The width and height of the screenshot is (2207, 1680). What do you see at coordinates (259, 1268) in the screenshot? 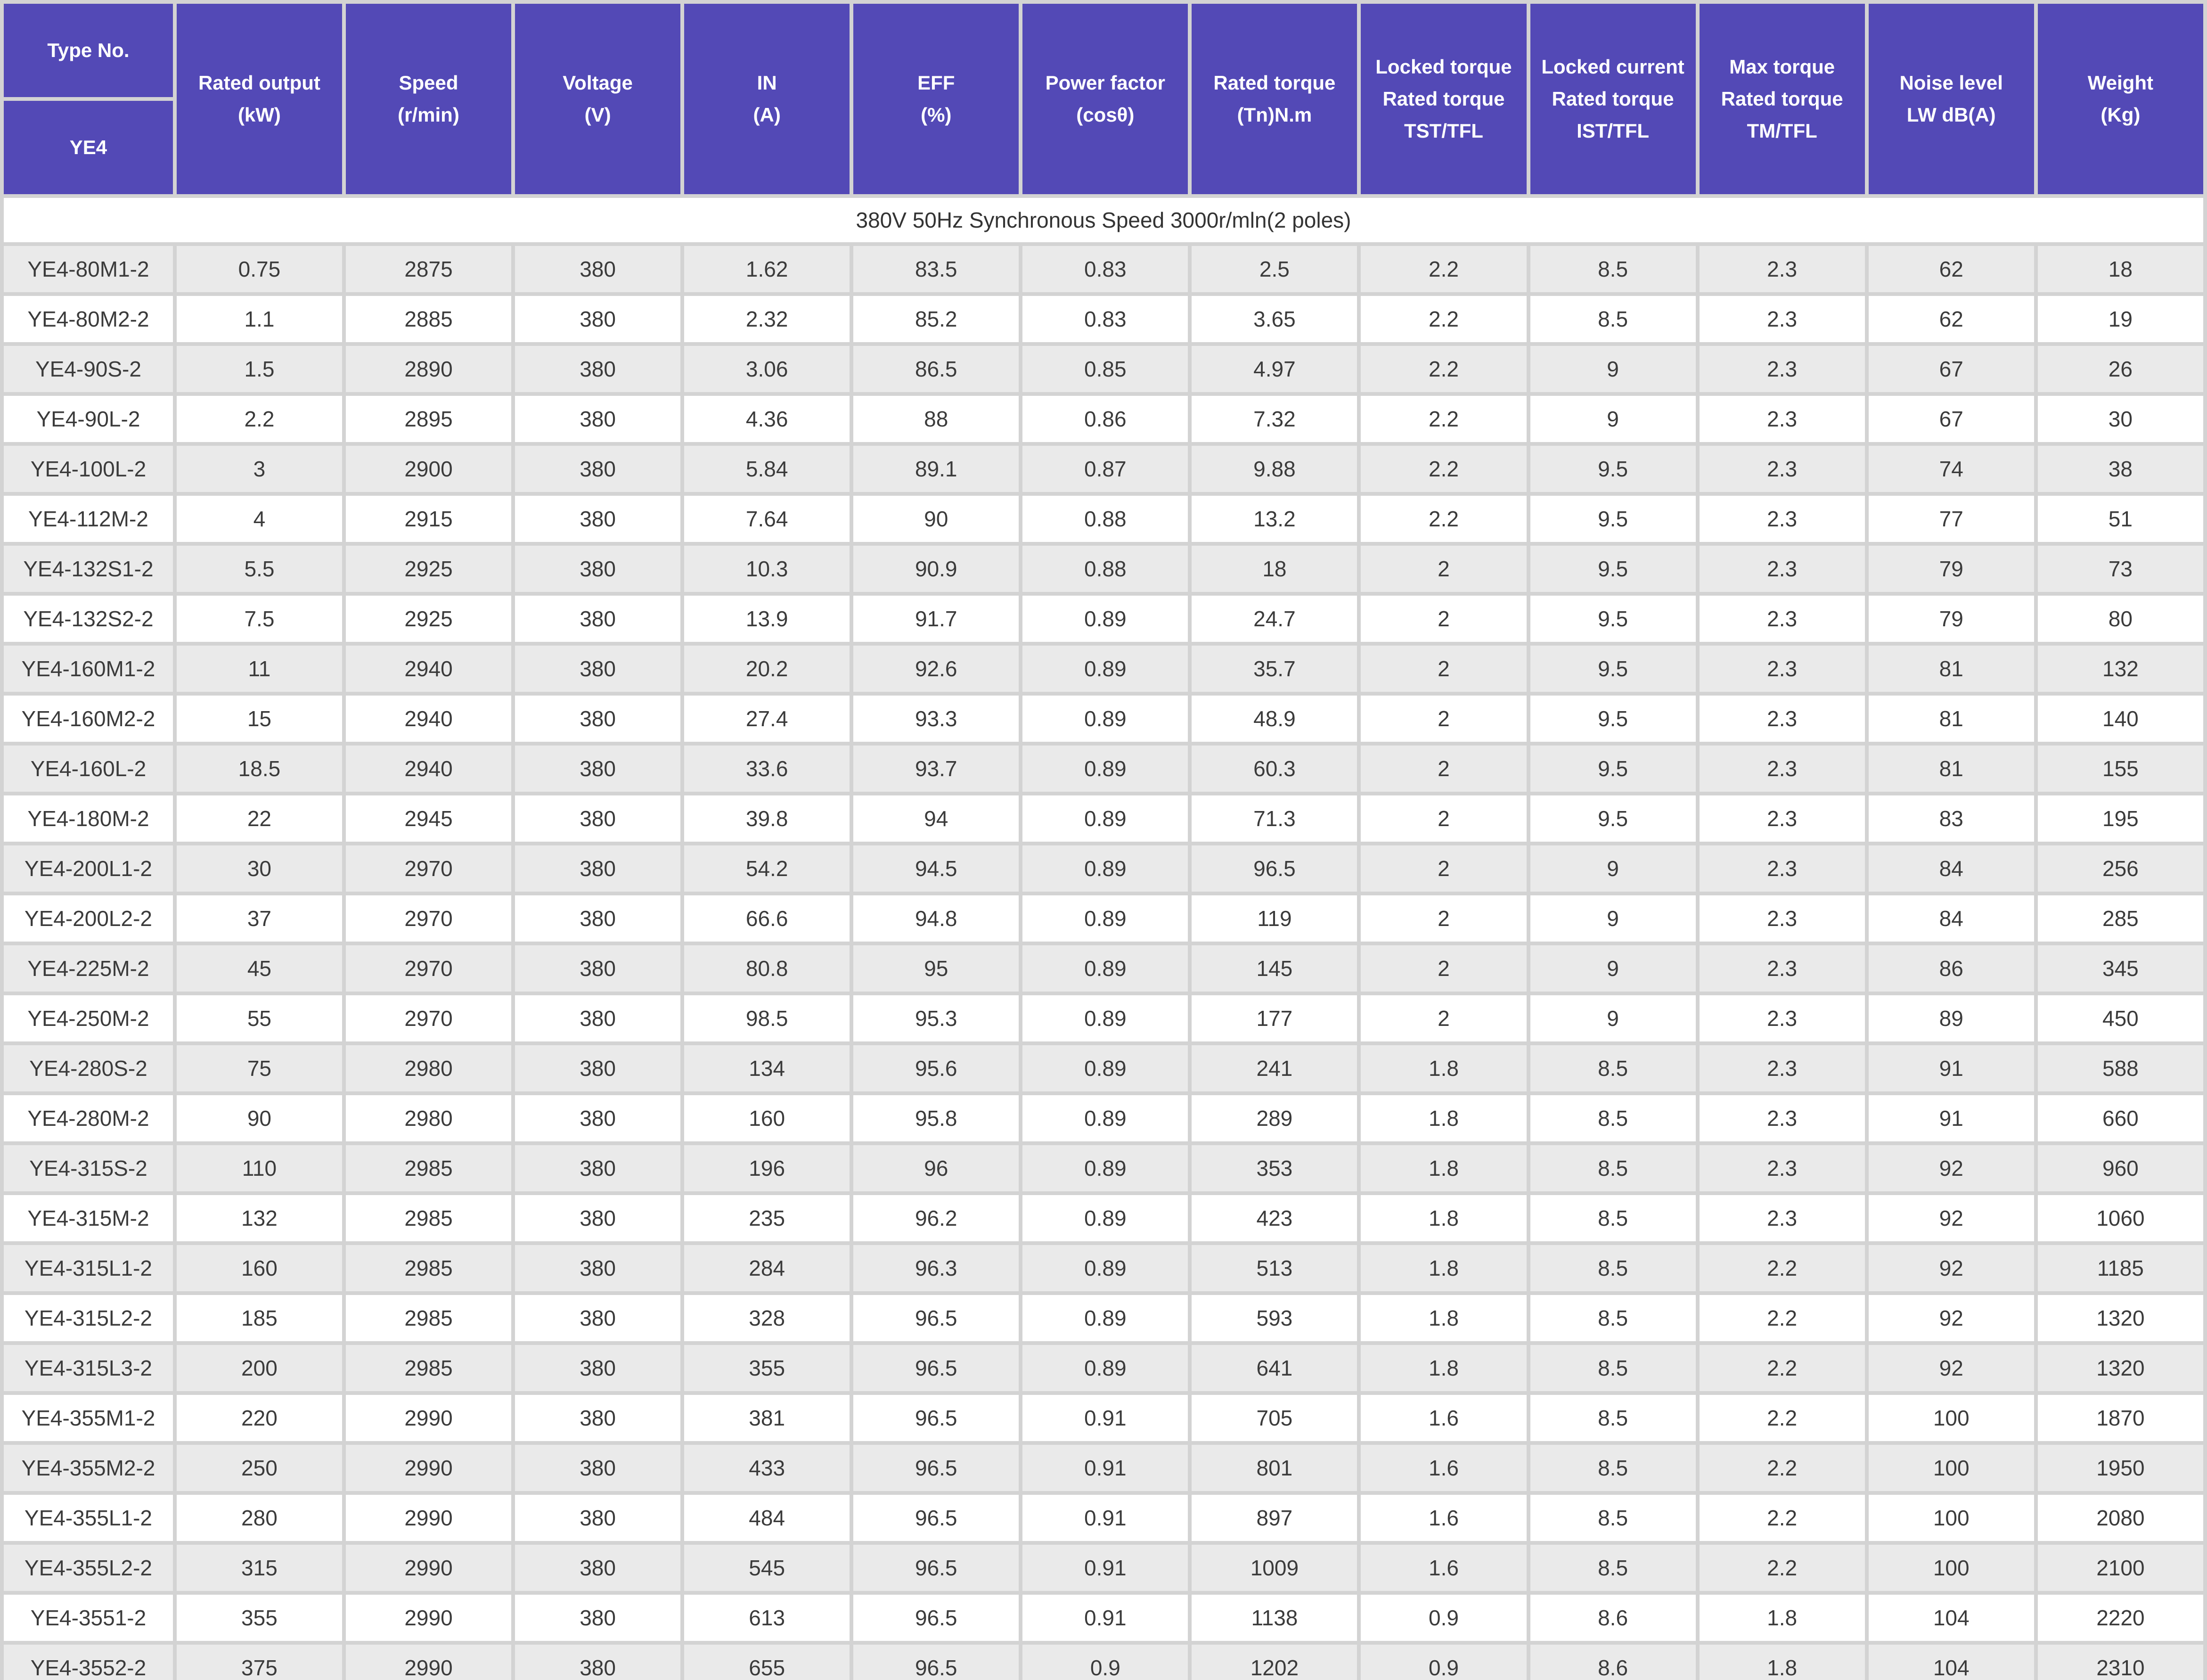
I see `cell-rated-output: 160` at bounding box center [259, 1268].